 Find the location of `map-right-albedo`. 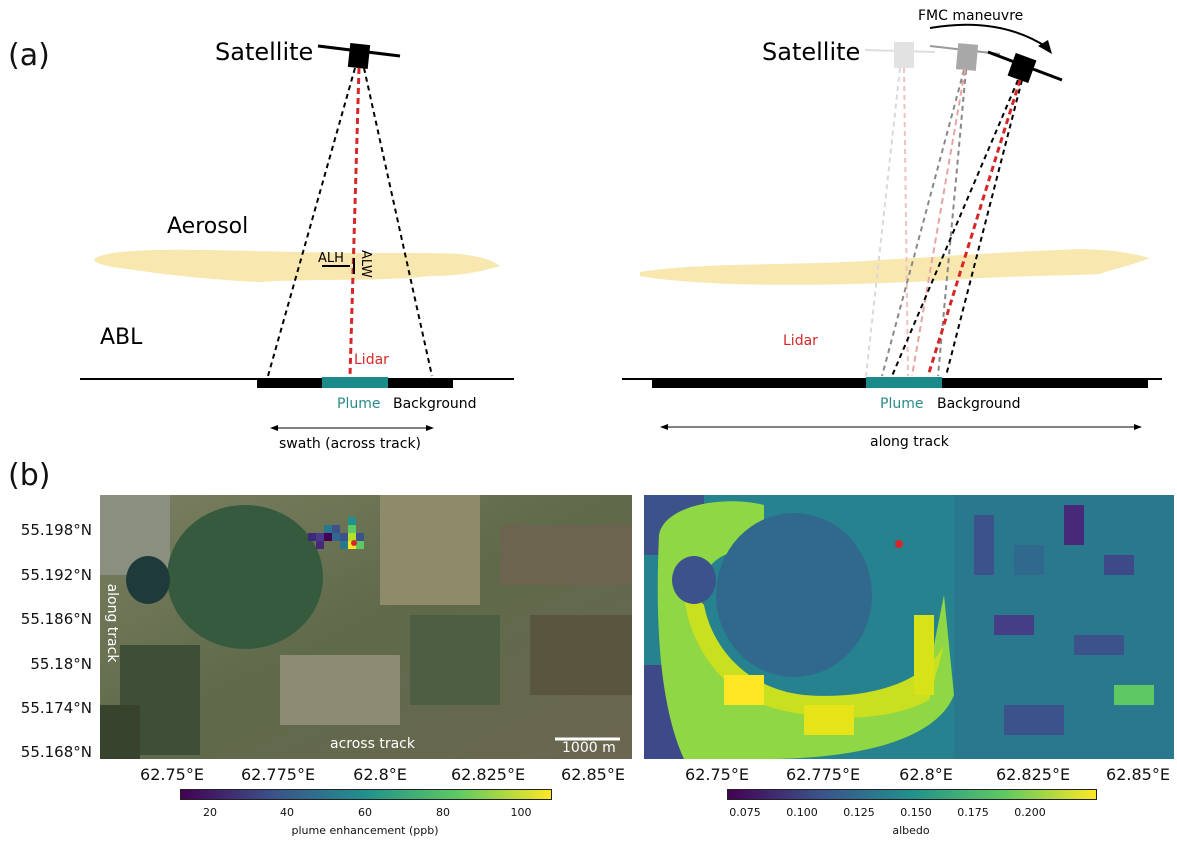

map-right-albedo is located at coordinates (909, 627).